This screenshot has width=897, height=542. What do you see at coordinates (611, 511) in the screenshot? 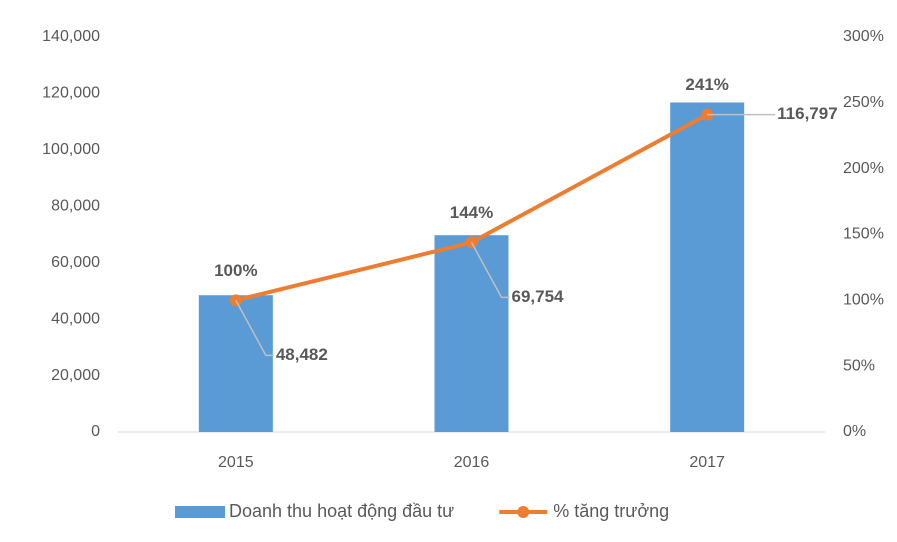
I see `legend-label: % tăng trưởng` at bounding box center [611, 511].